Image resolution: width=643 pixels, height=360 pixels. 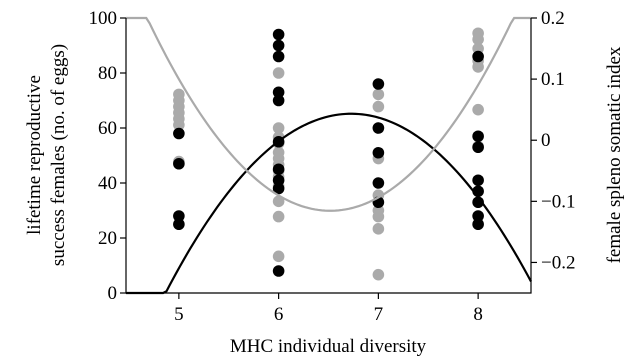 What do you see at coordinates (553, 18) in the screenshot?
I see `y-right-tick-label-4: 0.2` at bounding box center [553, 18].